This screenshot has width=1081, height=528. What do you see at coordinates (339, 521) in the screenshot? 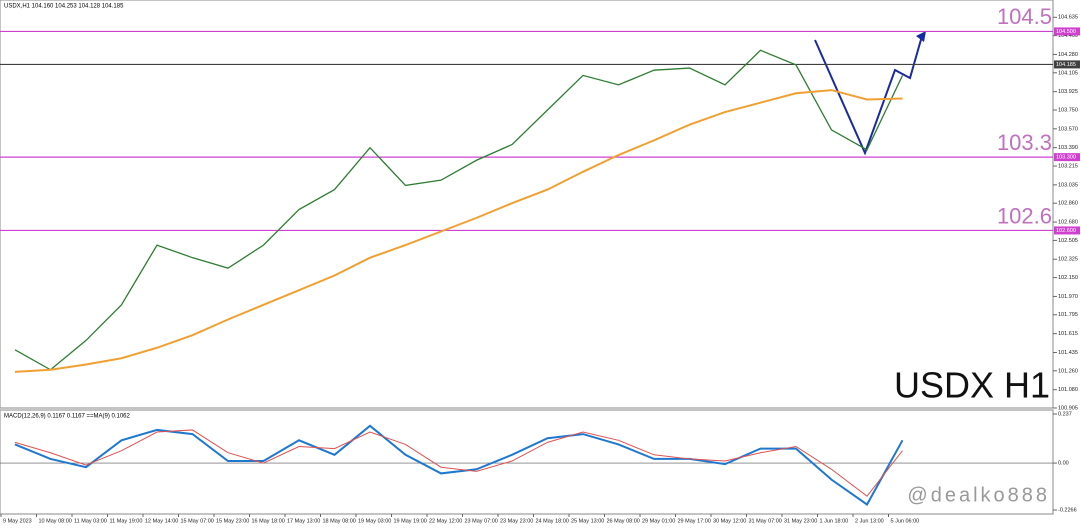
I see `x-tick-label: 18 May 08:00` at bounding box center [339, 521].